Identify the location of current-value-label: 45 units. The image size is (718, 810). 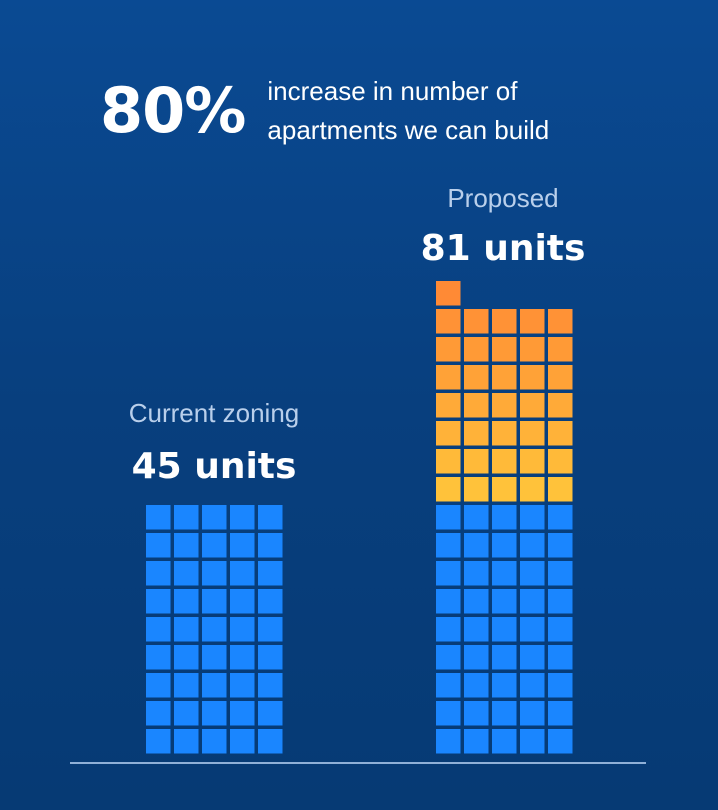
(214, 466).